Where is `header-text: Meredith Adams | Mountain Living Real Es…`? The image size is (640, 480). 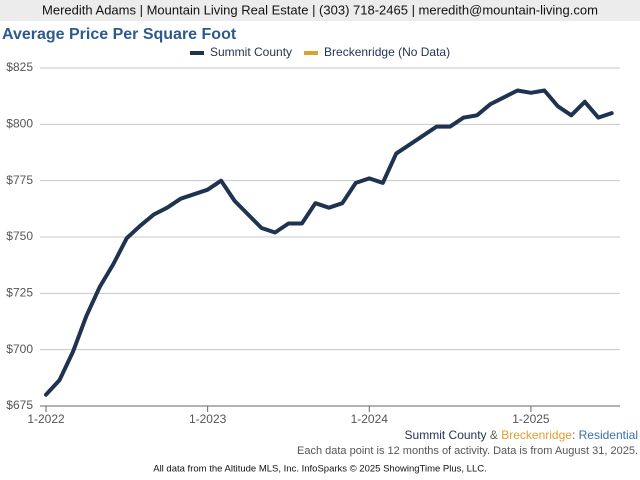
header-text: Meredith Adams | Mountain Living Real Es… is located at coordinates (320, 9).